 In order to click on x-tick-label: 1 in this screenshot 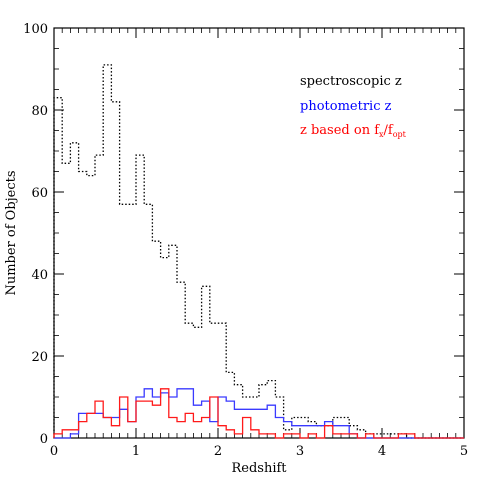, I will do `click(136, 451)`.